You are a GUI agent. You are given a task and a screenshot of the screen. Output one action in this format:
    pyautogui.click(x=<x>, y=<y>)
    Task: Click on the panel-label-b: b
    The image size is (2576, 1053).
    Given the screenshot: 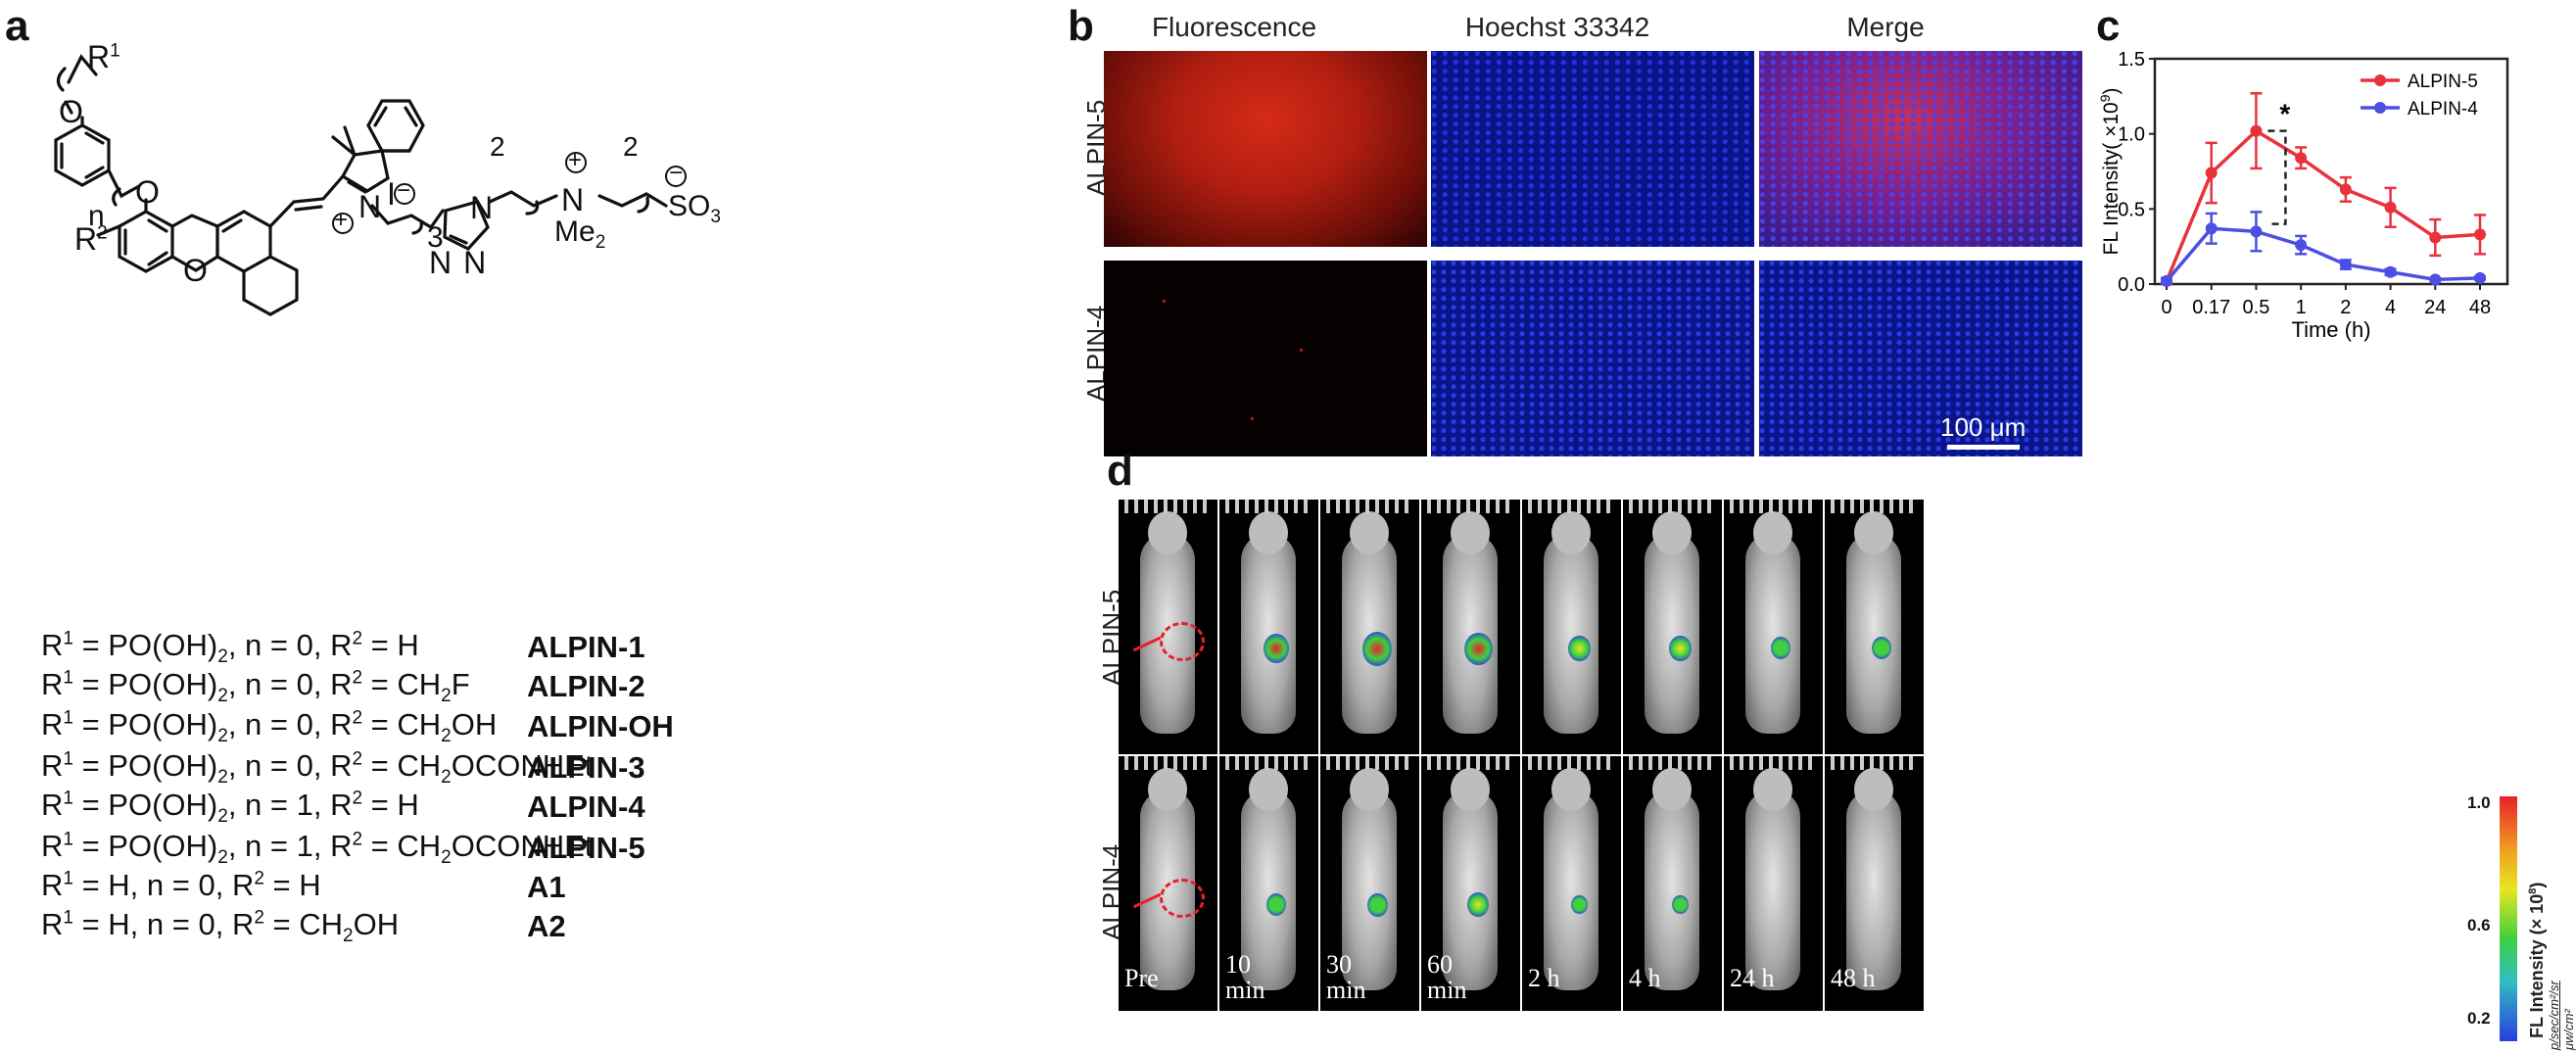 What is the action you would take?
    pyautogui.click(x=1081, y=26)
    